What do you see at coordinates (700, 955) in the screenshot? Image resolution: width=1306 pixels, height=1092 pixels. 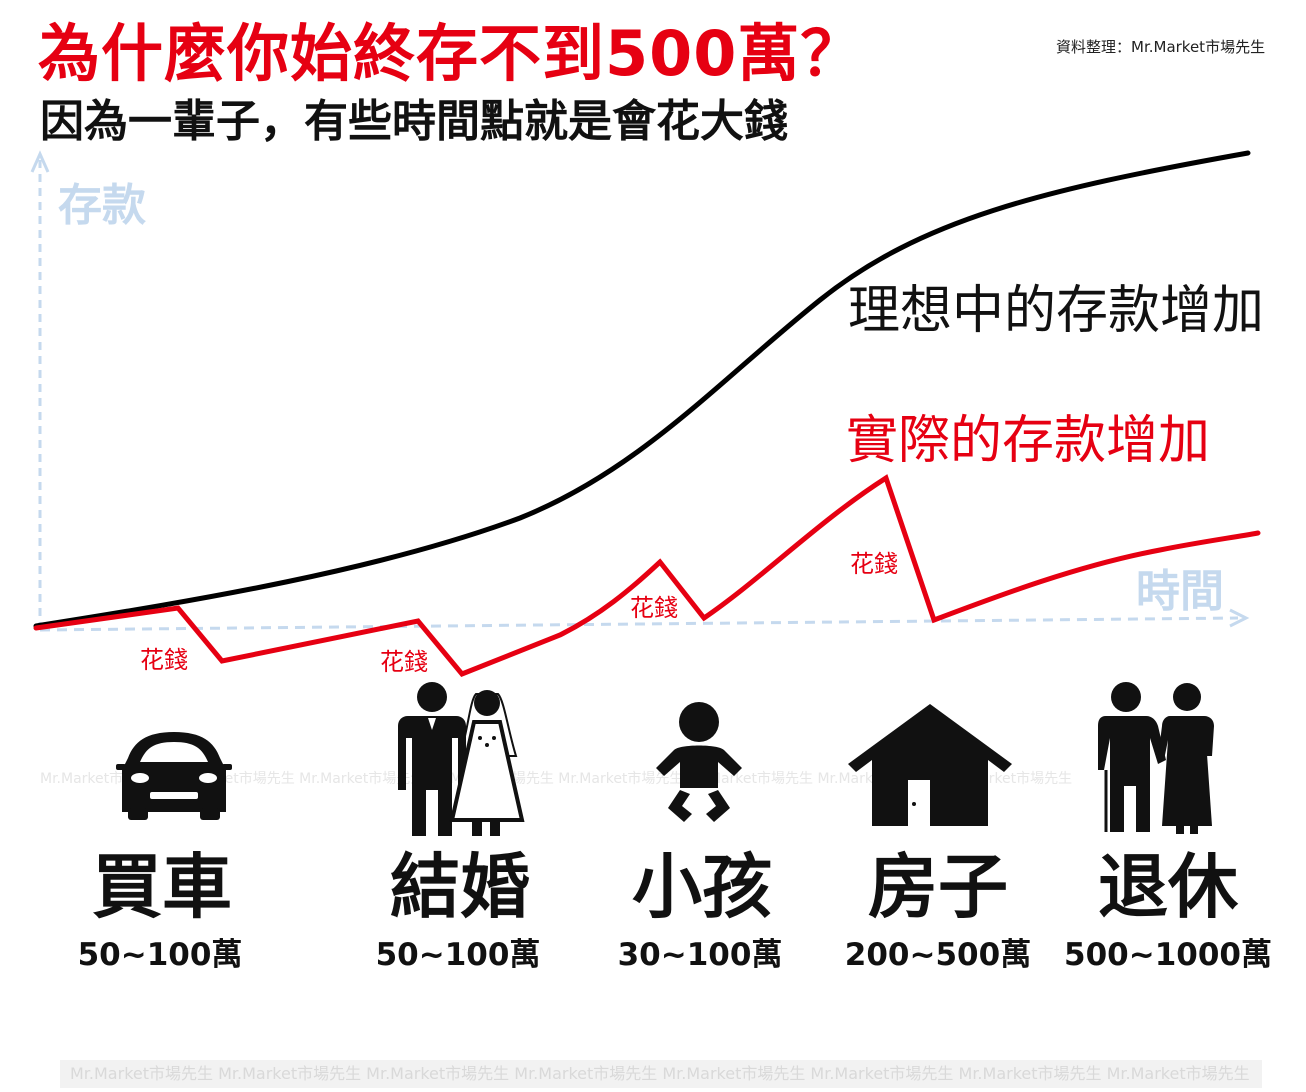 I see `event-amount-child: 30~100萬` at bounding box center [700, 955].